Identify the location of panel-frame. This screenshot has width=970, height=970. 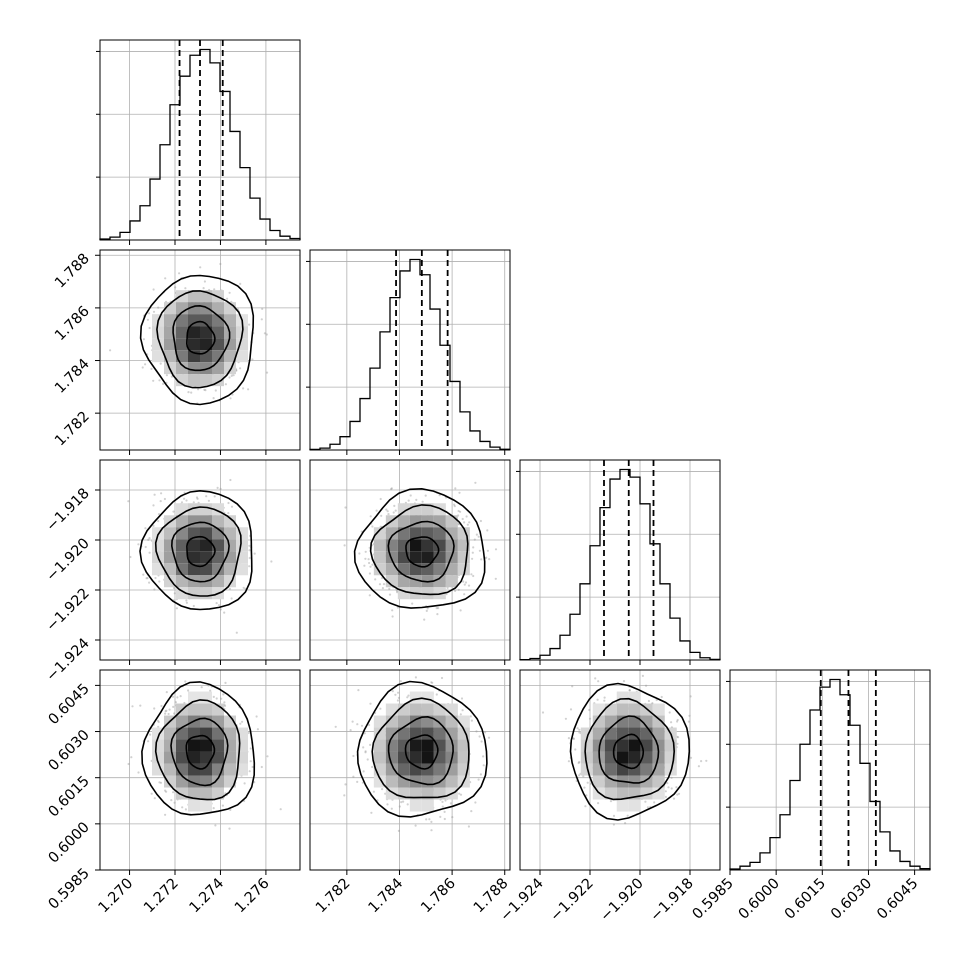
(620, 560).